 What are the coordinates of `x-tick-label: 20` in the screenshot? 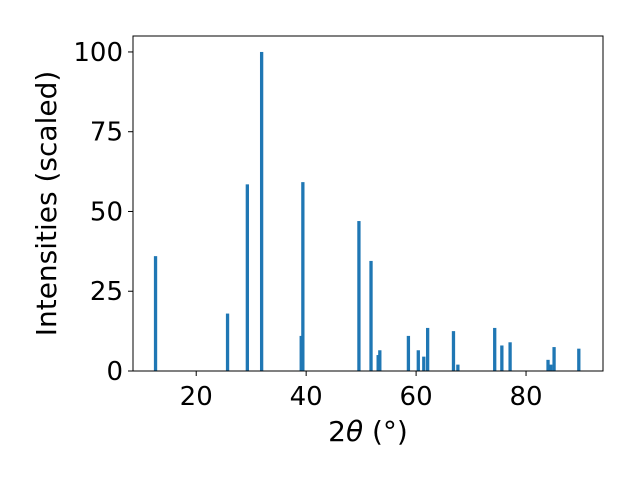 It's located at (196, 397).